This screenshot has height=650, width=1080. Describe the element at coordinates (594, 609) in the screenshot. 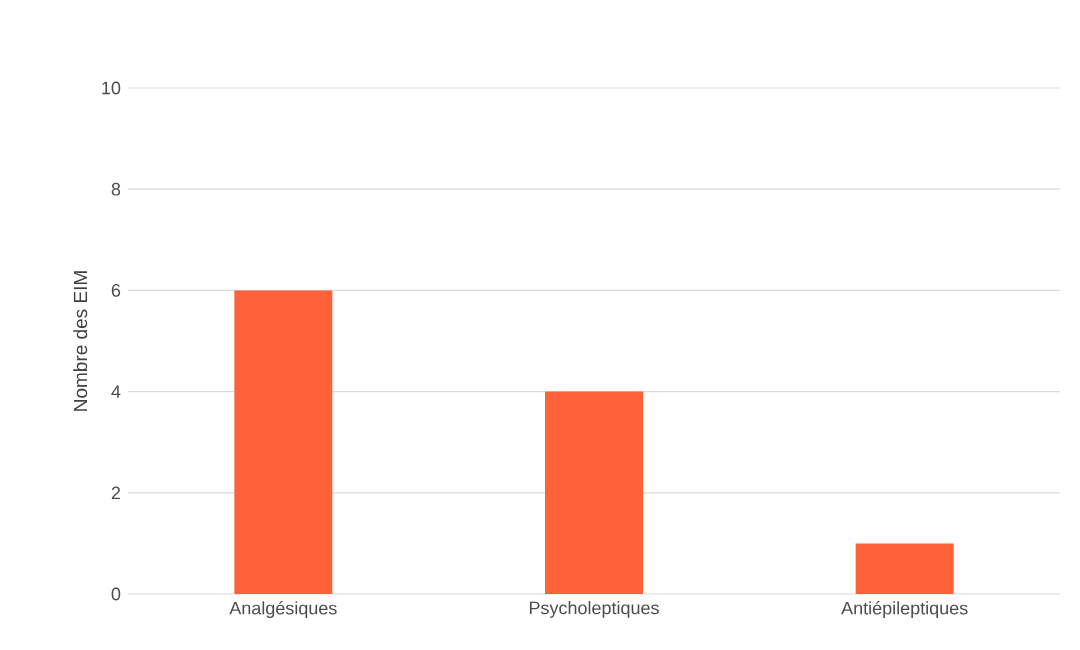

I see `x-tick-label: Psycholeptiques` at that location.